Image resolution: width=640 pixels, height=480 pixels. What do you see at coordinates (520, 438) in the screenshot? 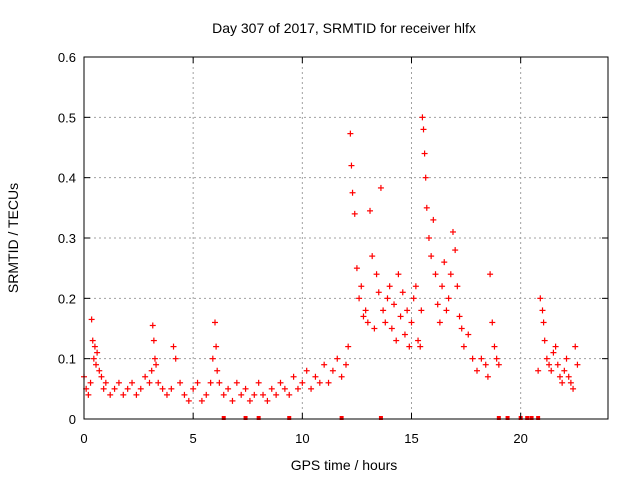
I see `x-tick-label: 20` at bounding box center [520, 438].